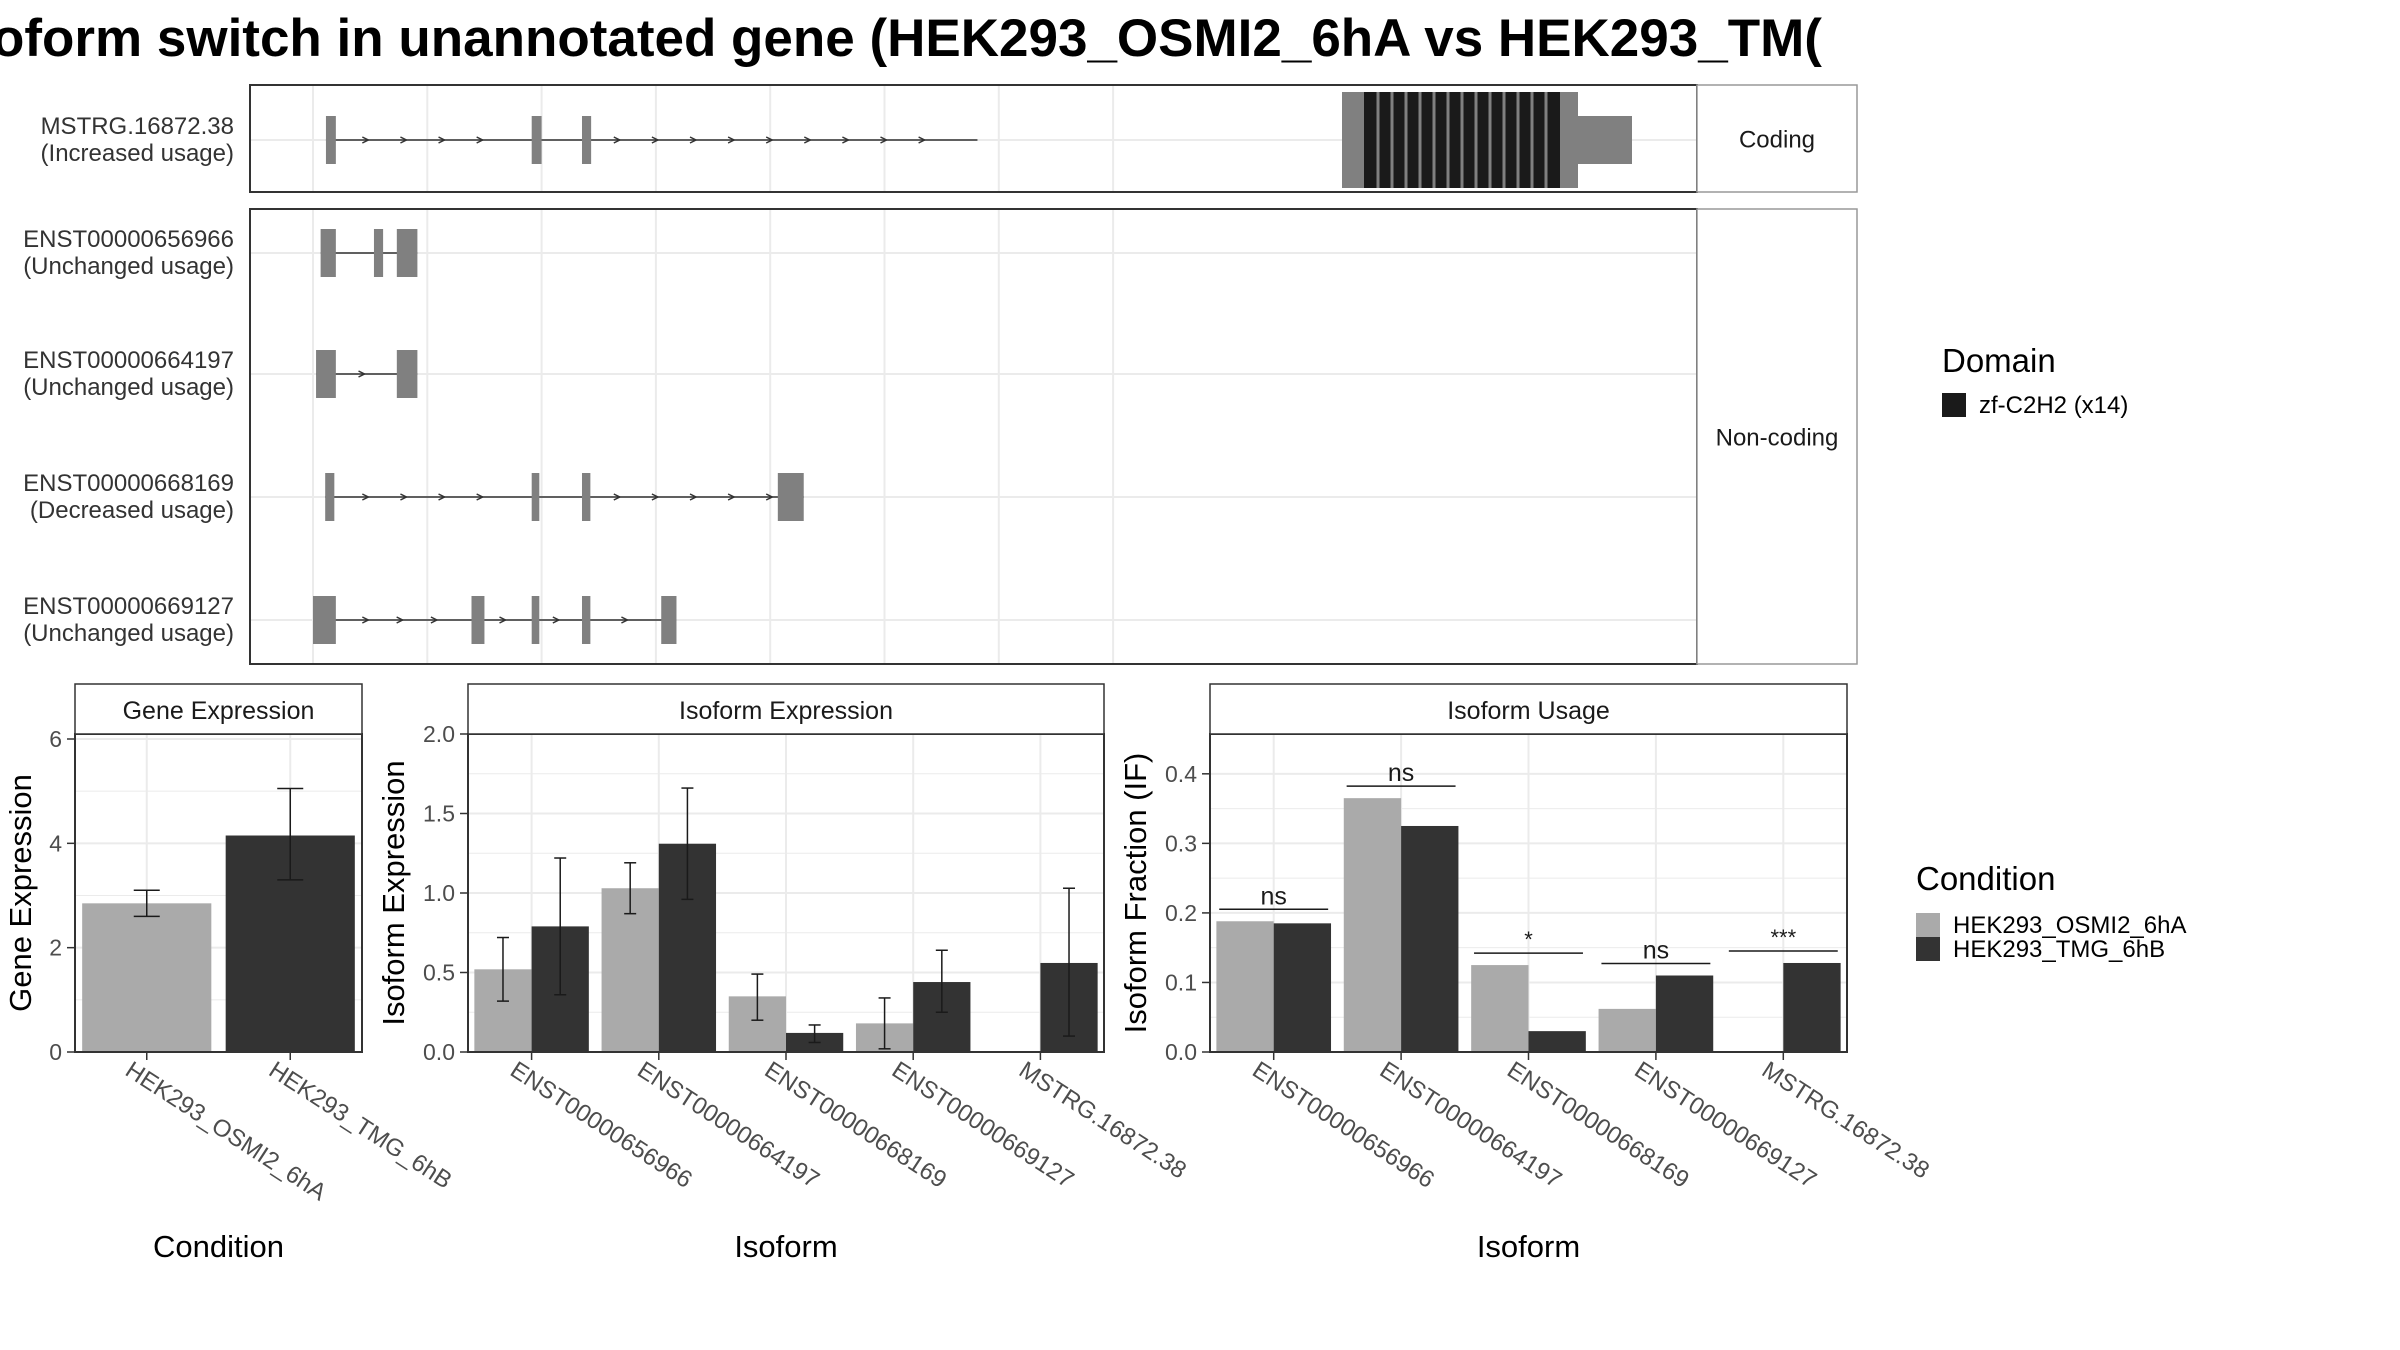 The width and height of the screenshot is (2400, 1350). I want to click on facet-label: Non-coding, so click(1777, 438).